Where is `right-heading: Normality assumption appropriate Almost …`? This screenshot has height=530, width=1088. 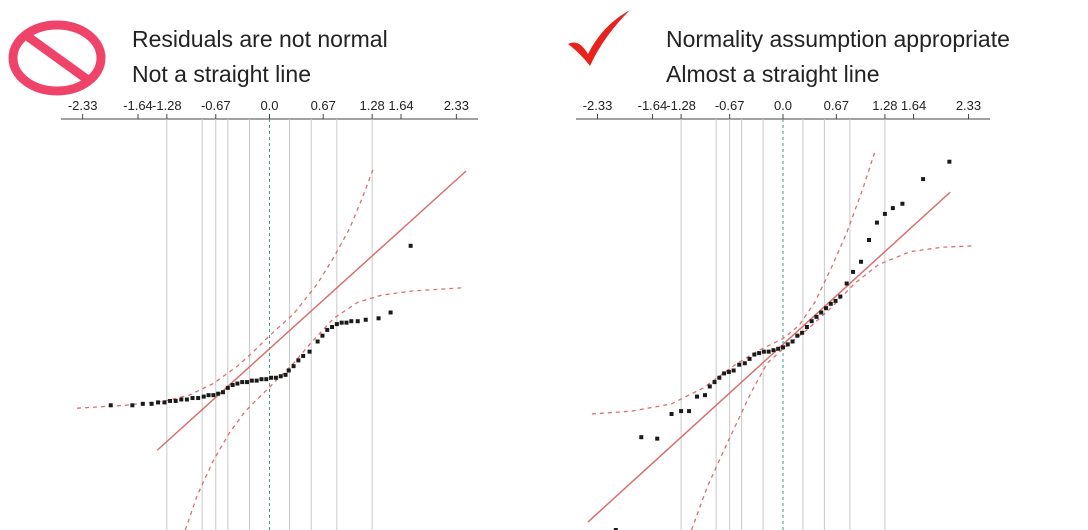
right-heading: Normality assumption appropriate Almost … is located at coordinates (838, 57).